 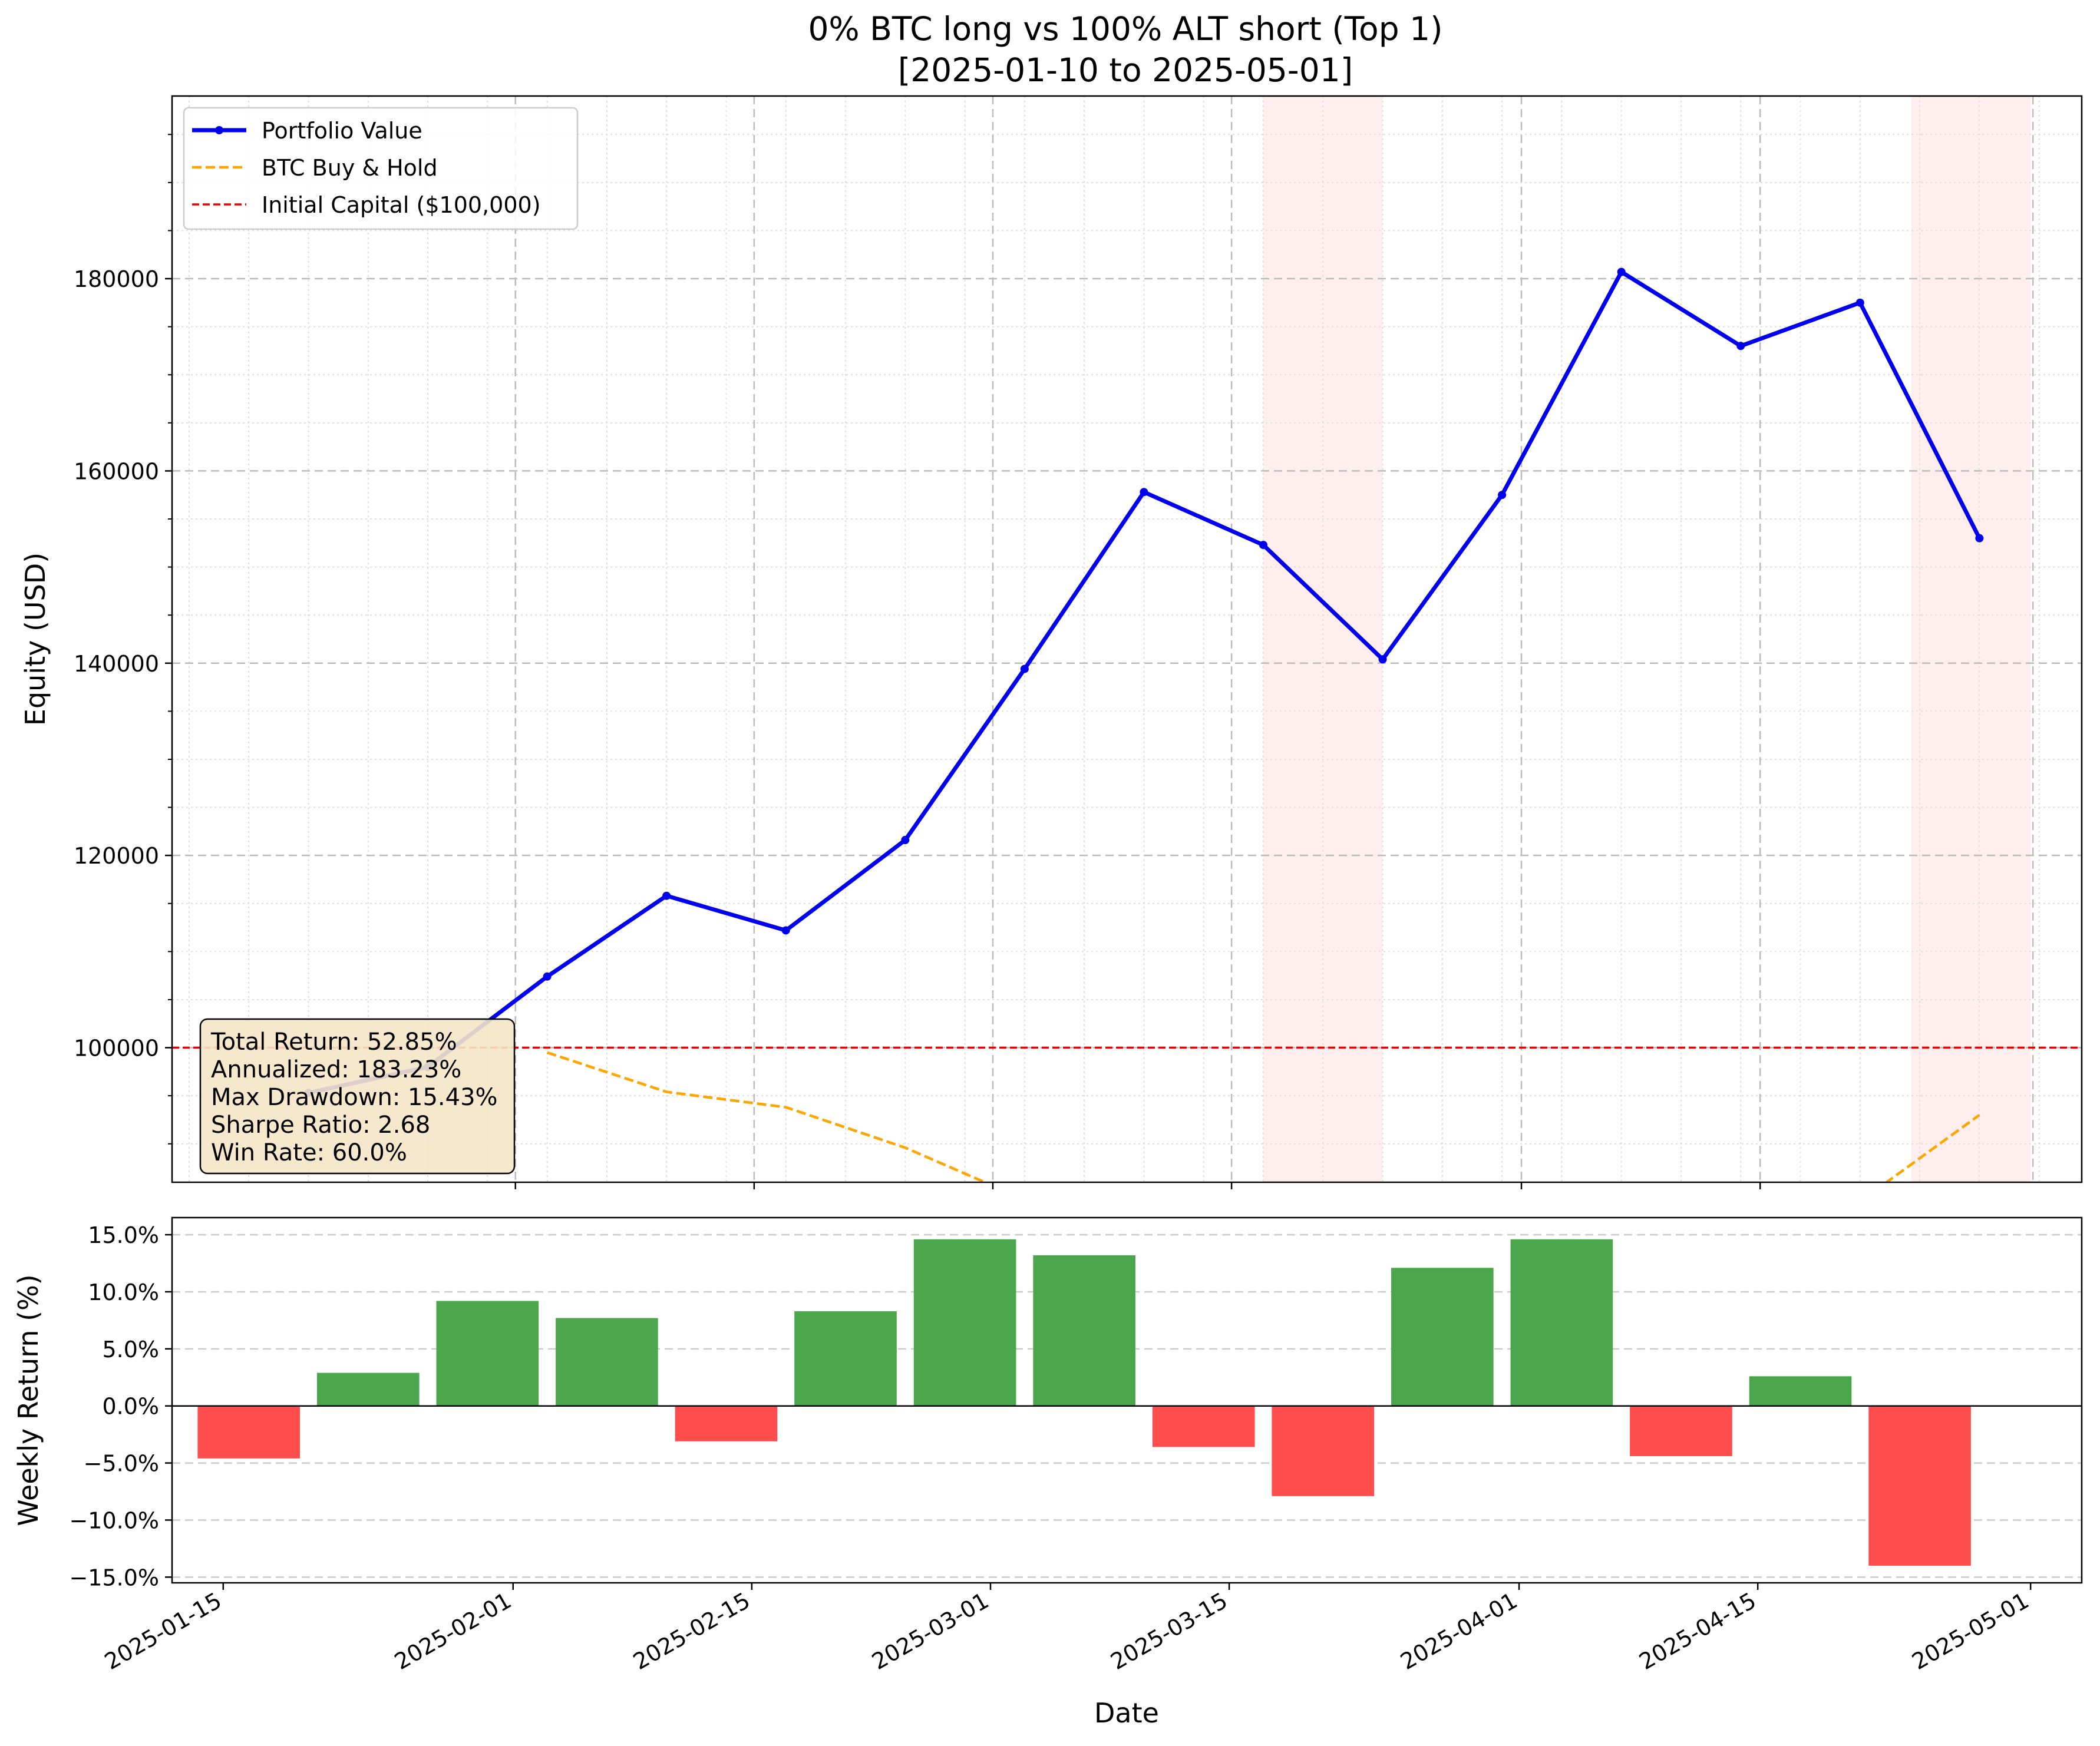 I want to click on y-tick-label: 5.0%, so click(x=130, y=1350).